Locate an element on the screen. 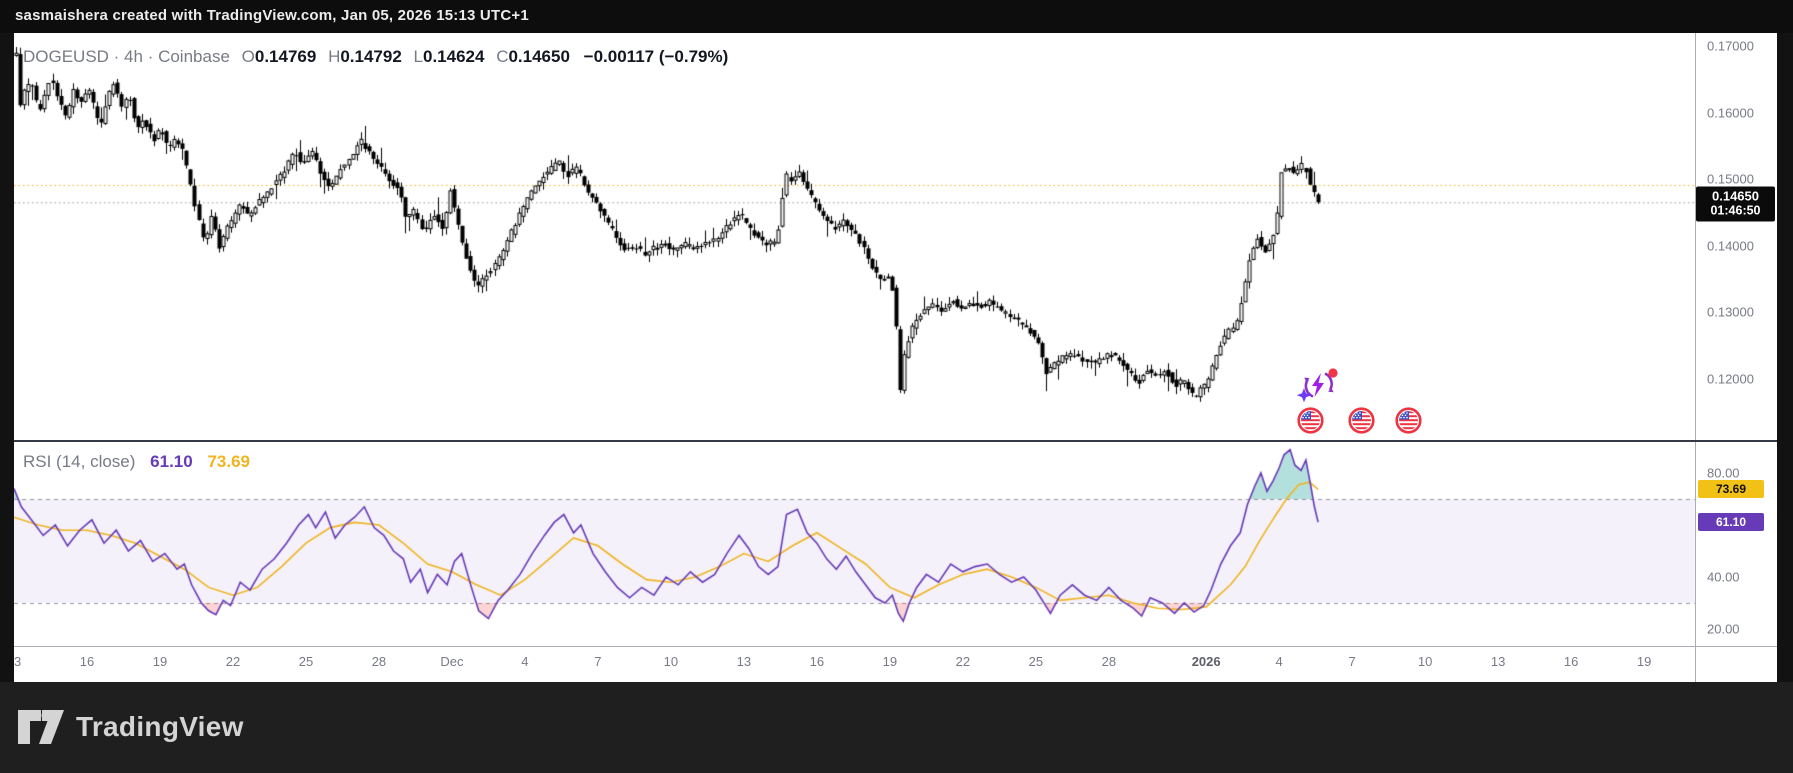 The width and height of the screenshot is (1793, 773). tradingview-logo-icon is located at coordinates (41, 727).